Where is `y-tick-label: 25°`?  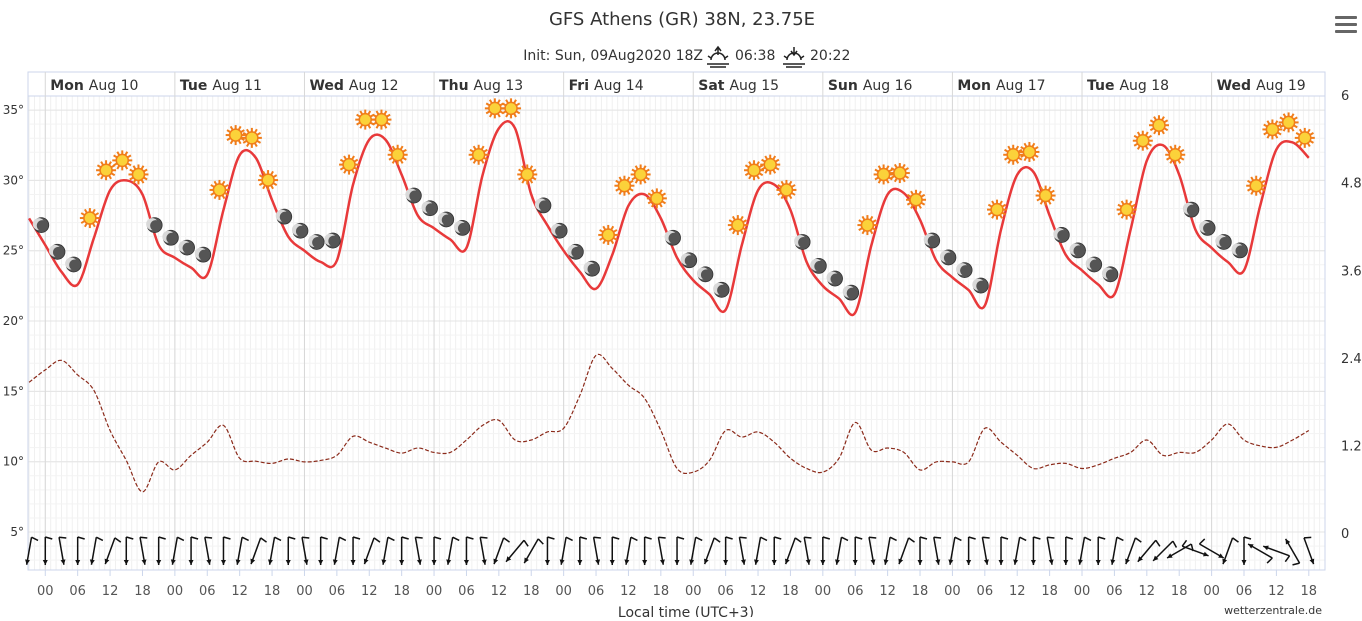 y-tick-label: 25° is located at coordinates (13, 251).